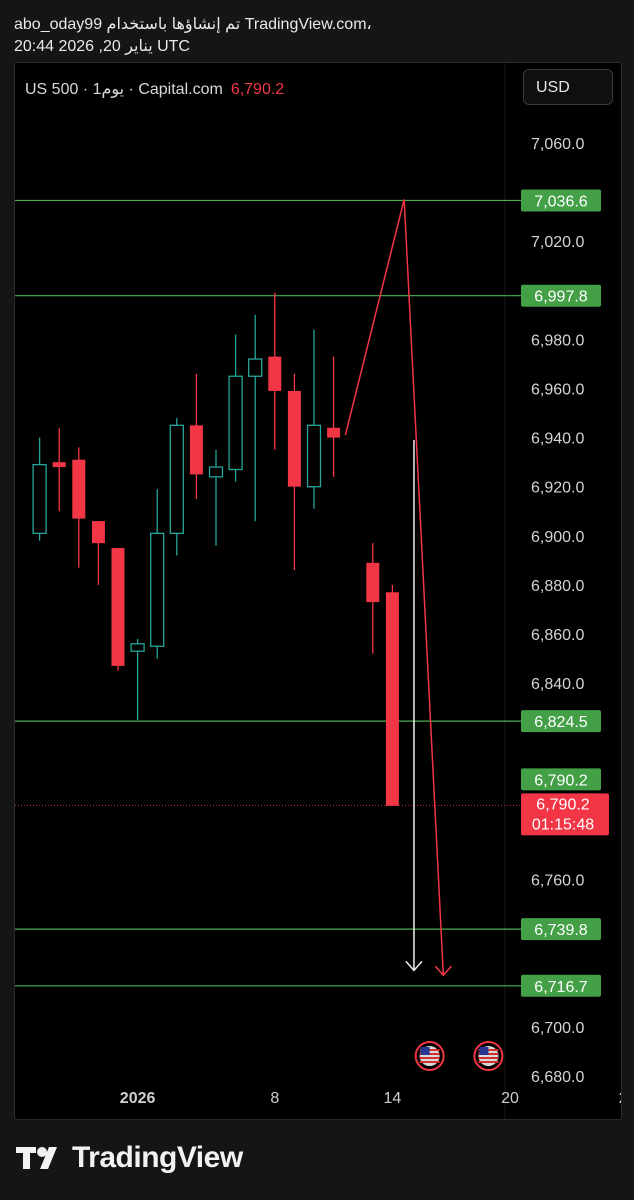 This screenshot has width=634, height=1200. I want to click on symbol-legend: US 500 · 1يوم · Capital.com 6,790.2, so click(154, 89).